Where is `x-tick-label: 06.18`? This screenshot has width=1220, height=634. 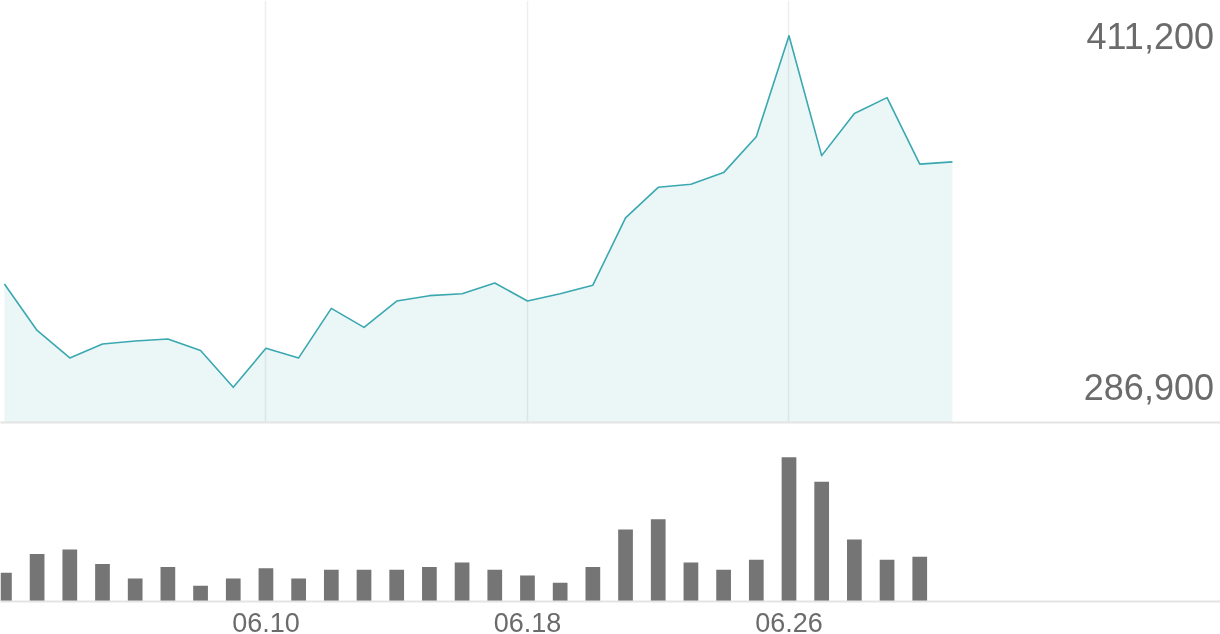
x-tick-label: 06.18 is located at coordinates (527, 620).